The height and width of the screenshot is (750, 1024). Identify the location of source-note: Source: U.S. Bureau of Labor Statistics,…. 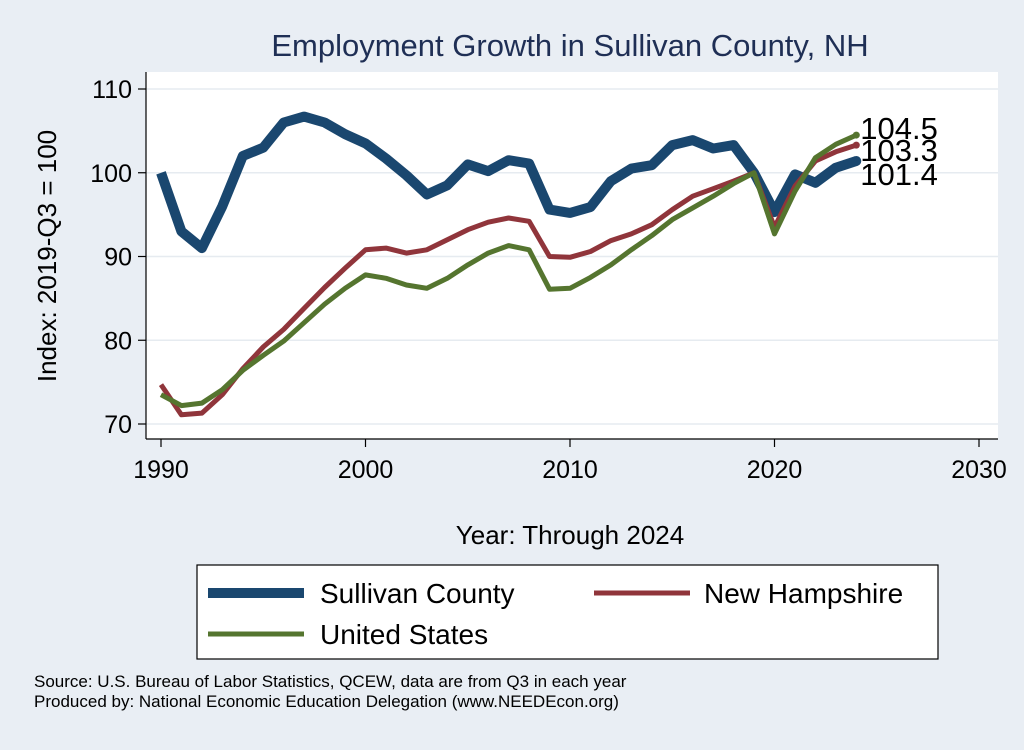
(330, 681).